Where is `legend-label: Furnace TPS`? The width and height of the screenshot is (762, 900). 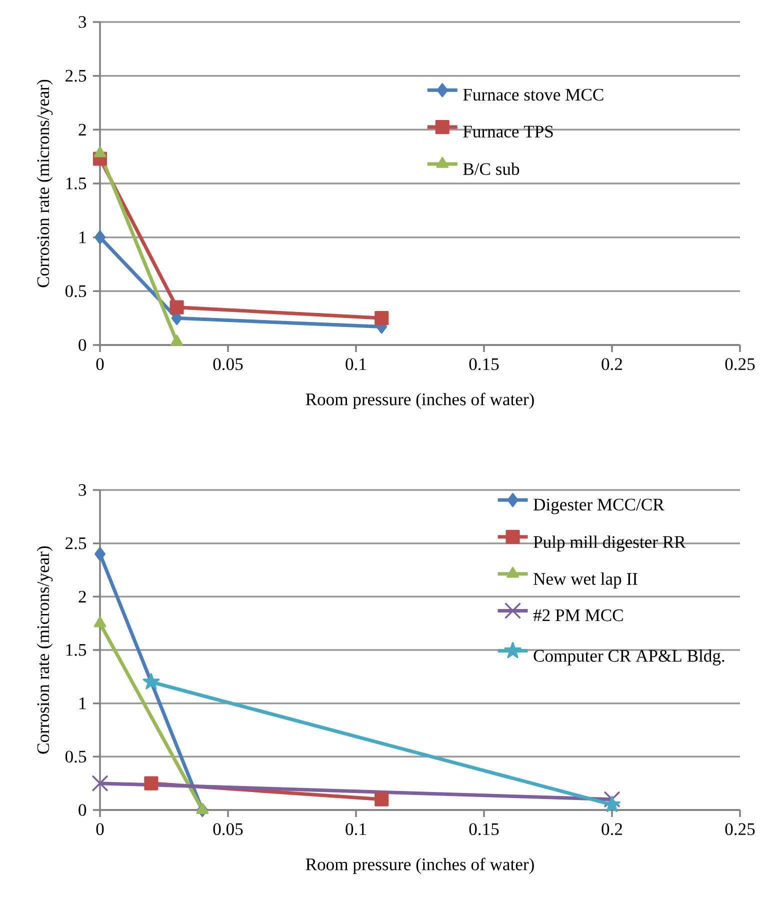 legend-label: Furnace TPS is located at coordinates (508, 132).